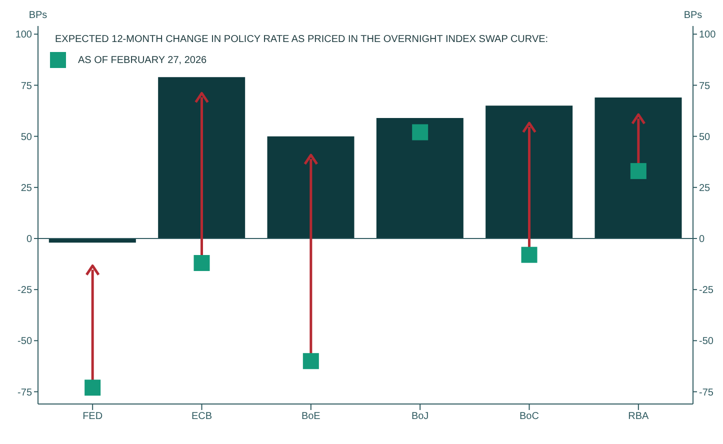 This screenshot has height=444, width=723. What do you see at coordinates (201, 416) in the screenshot?
I see `x-tick-label: ECB` at bounding box center [201, 416].